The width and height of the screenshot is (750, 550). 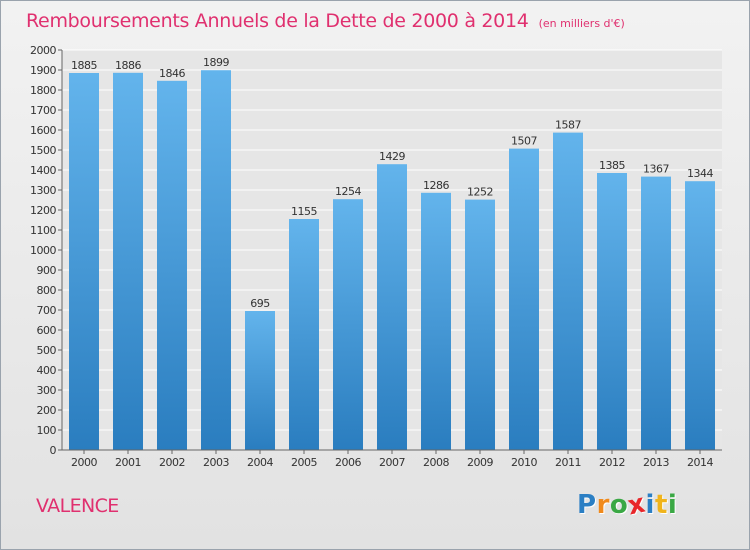 What do you see at coordinates (84, 462) in the screenshot?
I see `x-tick-label: 2000` at bounding box center [84, 462].